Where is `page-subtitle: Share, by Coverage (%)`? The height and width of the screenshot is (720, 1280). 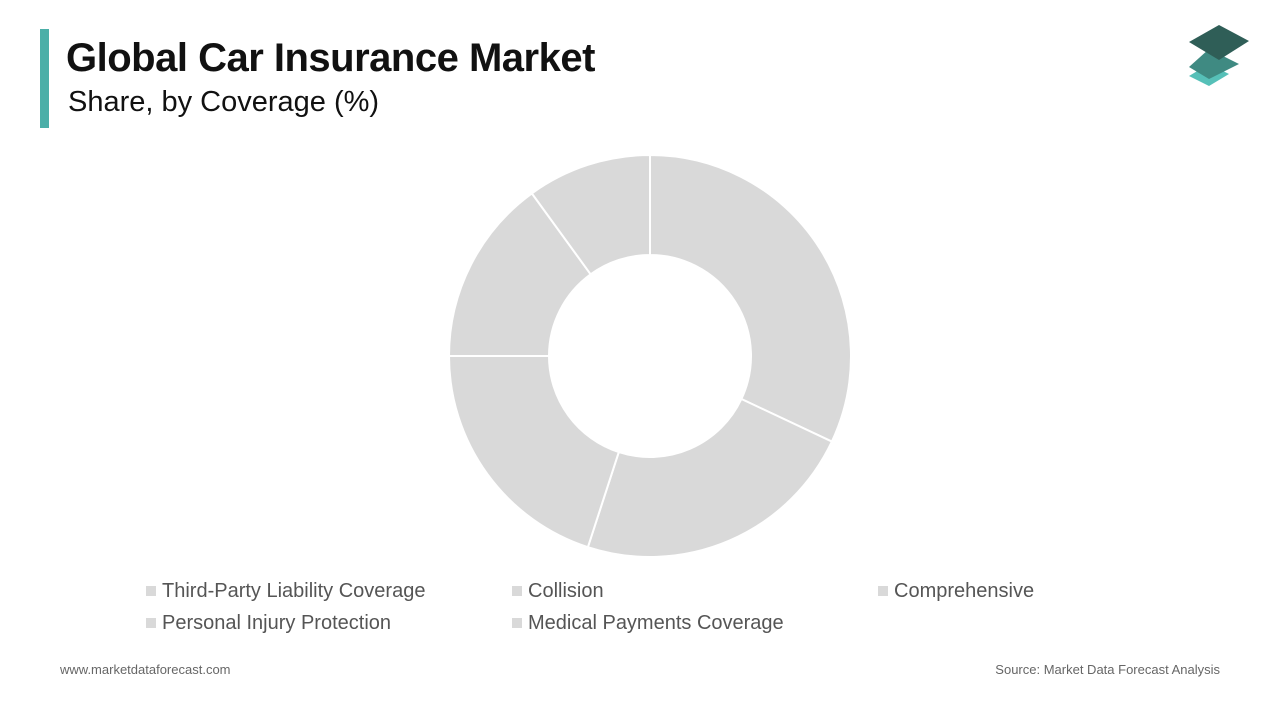
page-subtitle: Share, by Coverage (%) is located at coordinates (224, 102).